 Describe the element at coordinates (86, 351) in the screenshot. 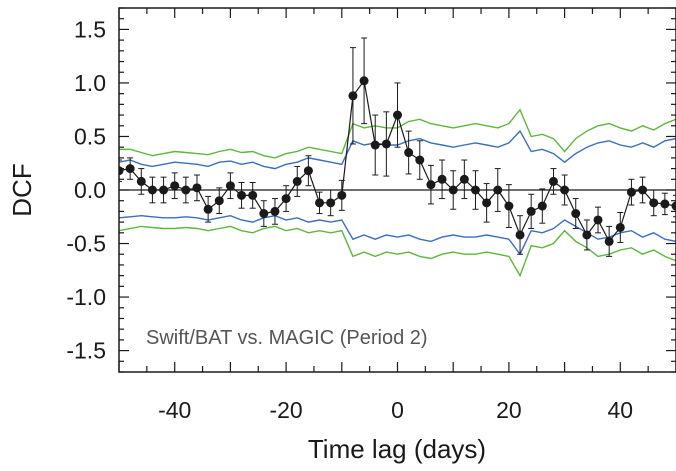

I see `y-tick-label: -1.5` at that location.